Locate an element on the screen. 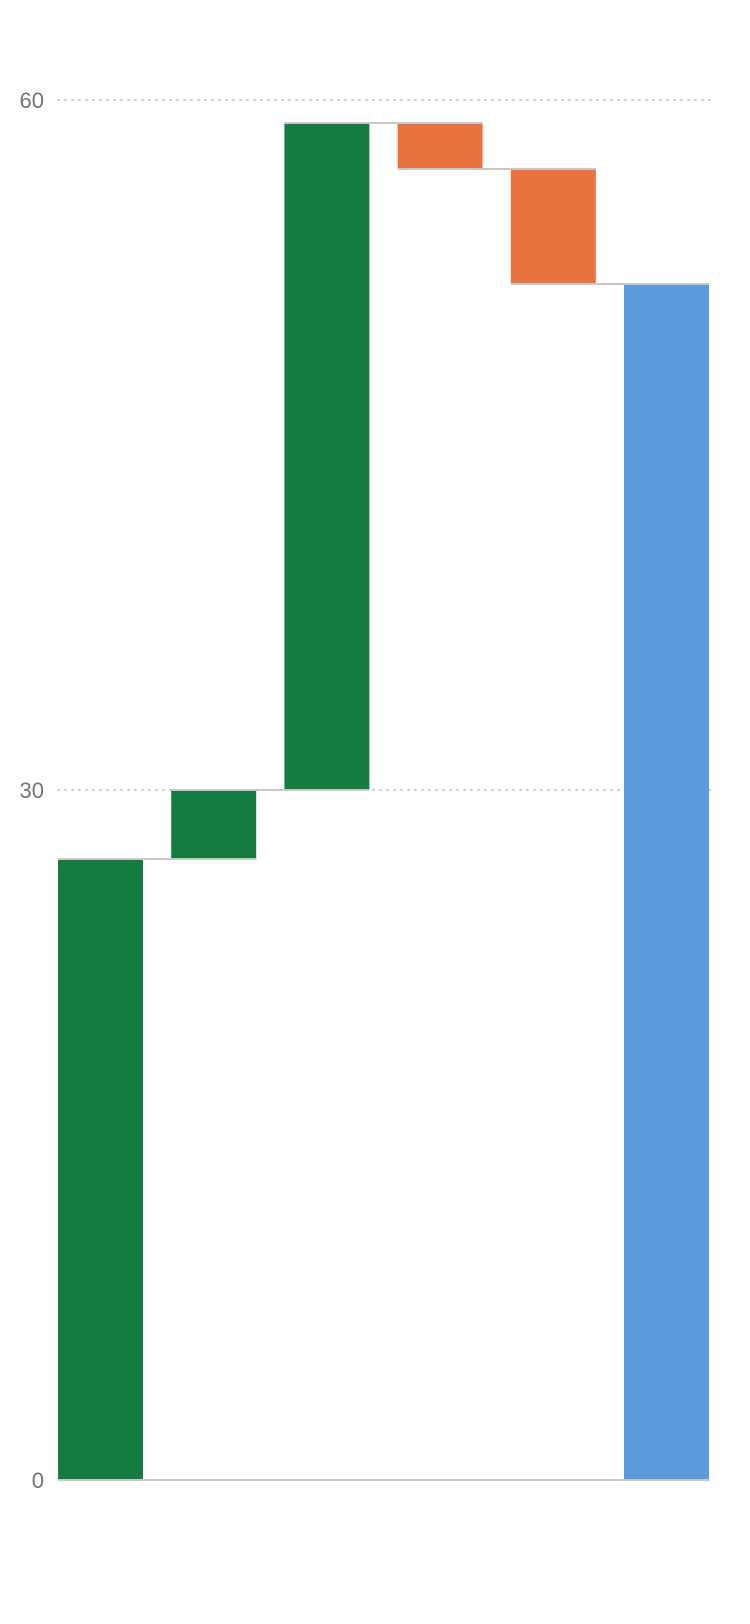 The width and height of the screenshot is (750, 1624). bar-1-increase is located at coordinates (100, 1169).